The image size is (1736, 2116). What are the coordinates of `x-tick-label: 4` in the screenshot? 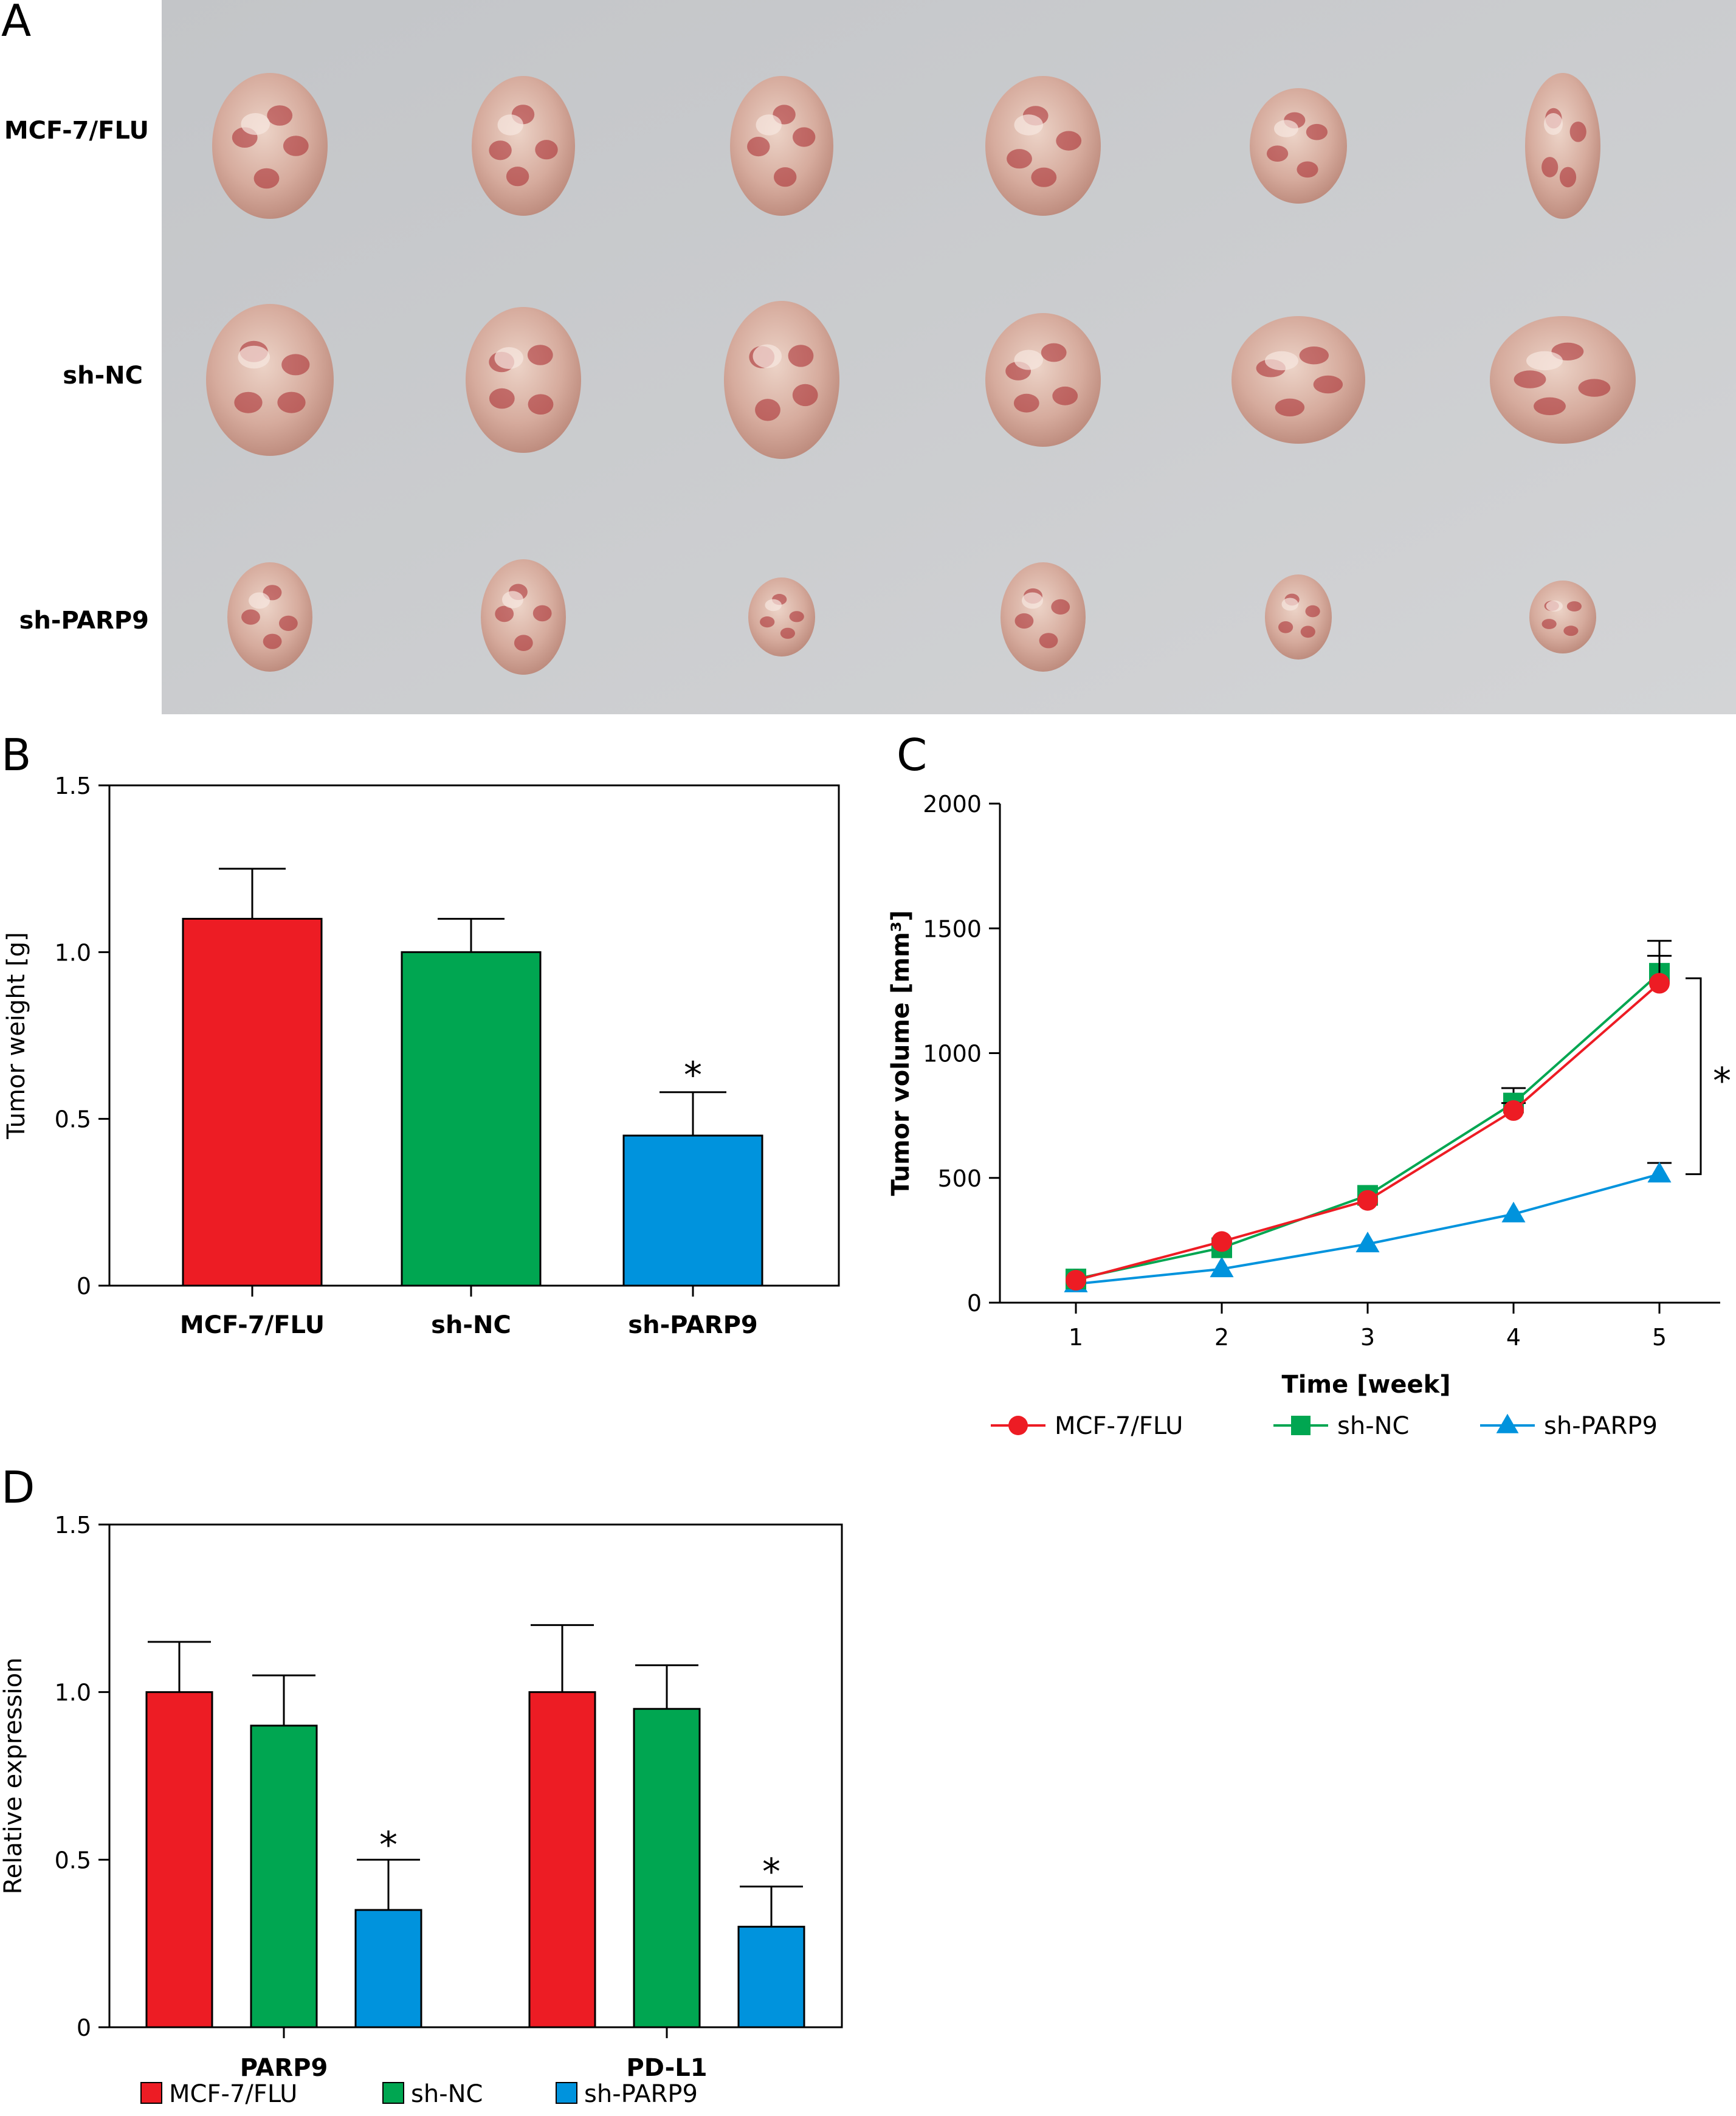 It's located at (1513, 1337).